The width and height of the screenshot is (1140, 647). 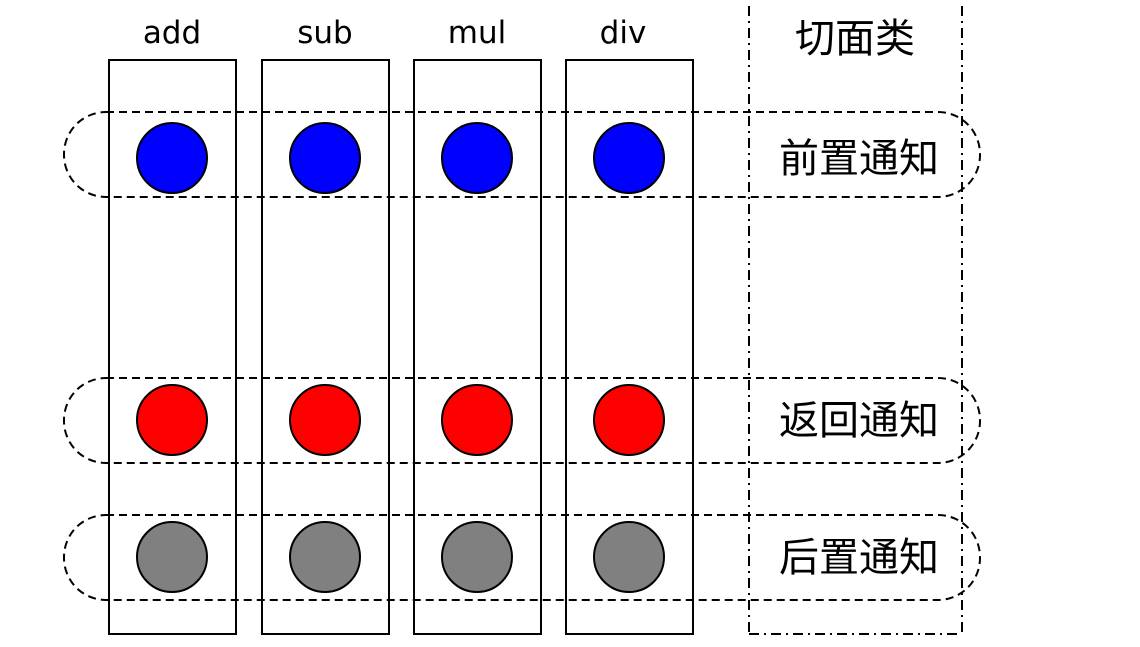 I want to click on advice-outline-after, so click(x=522, y=557).